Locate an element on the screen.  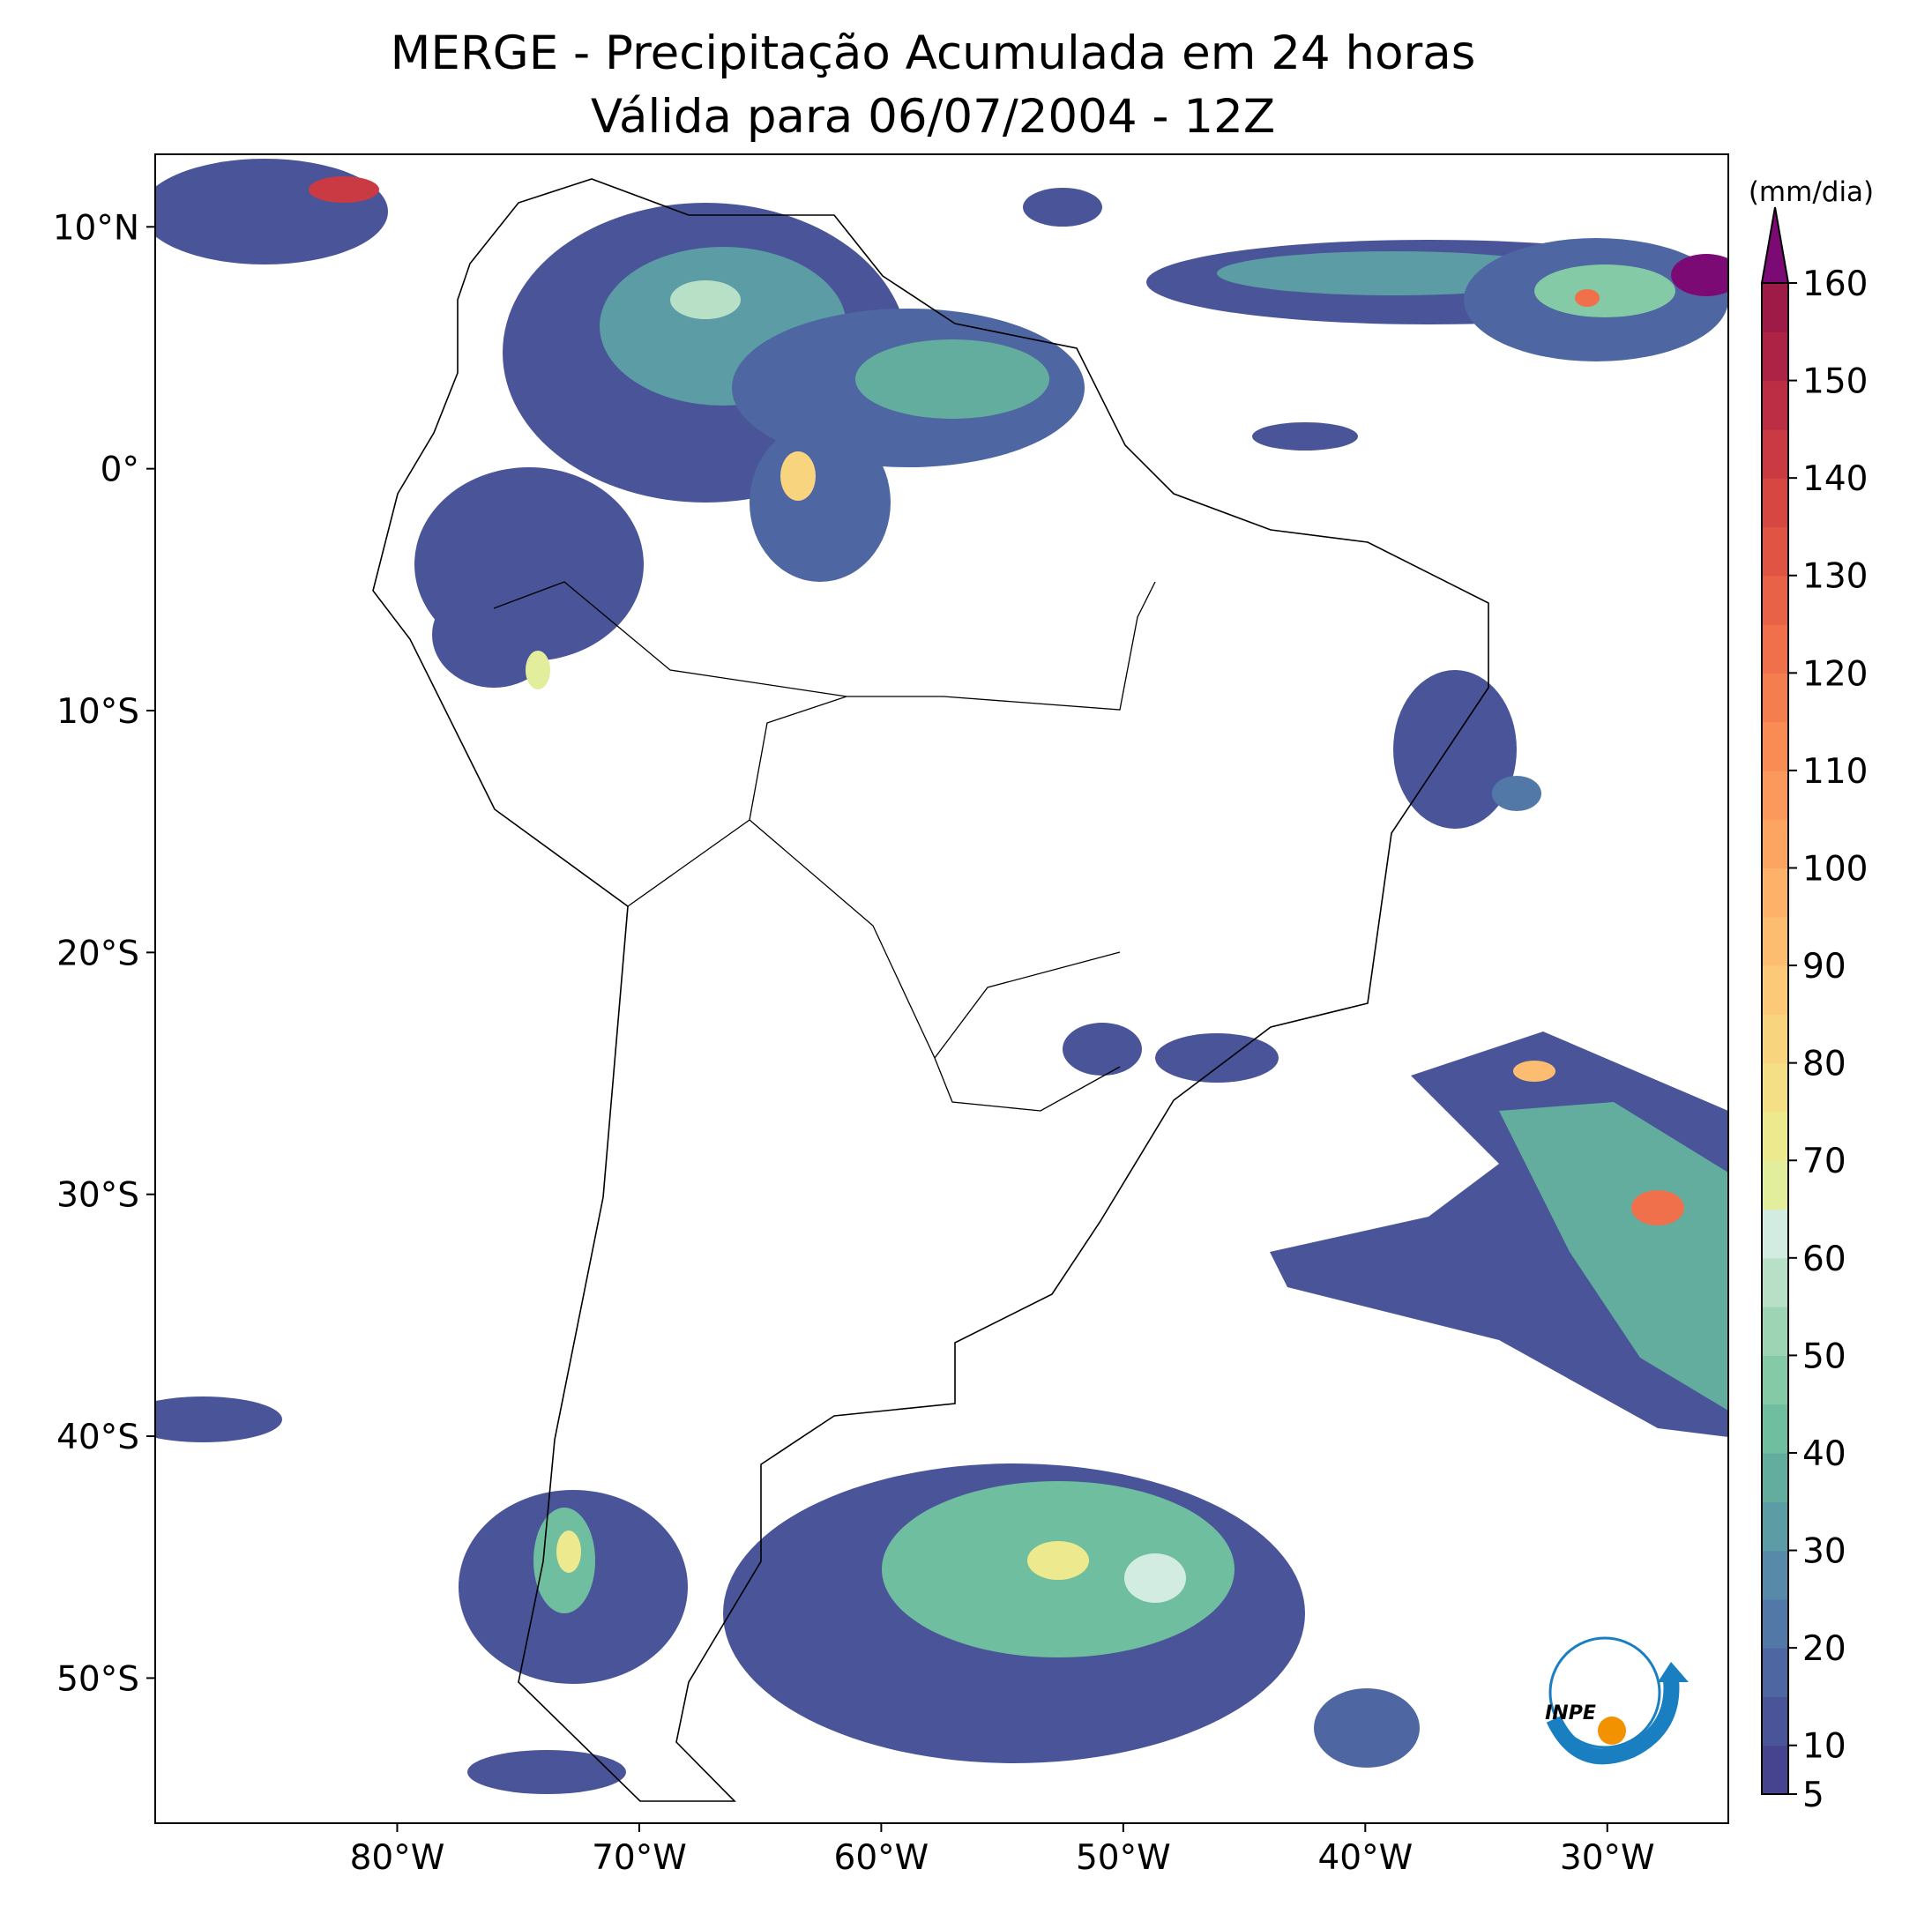
colorbar-tick-label: 20 is located at coordinates (1824, 1649).